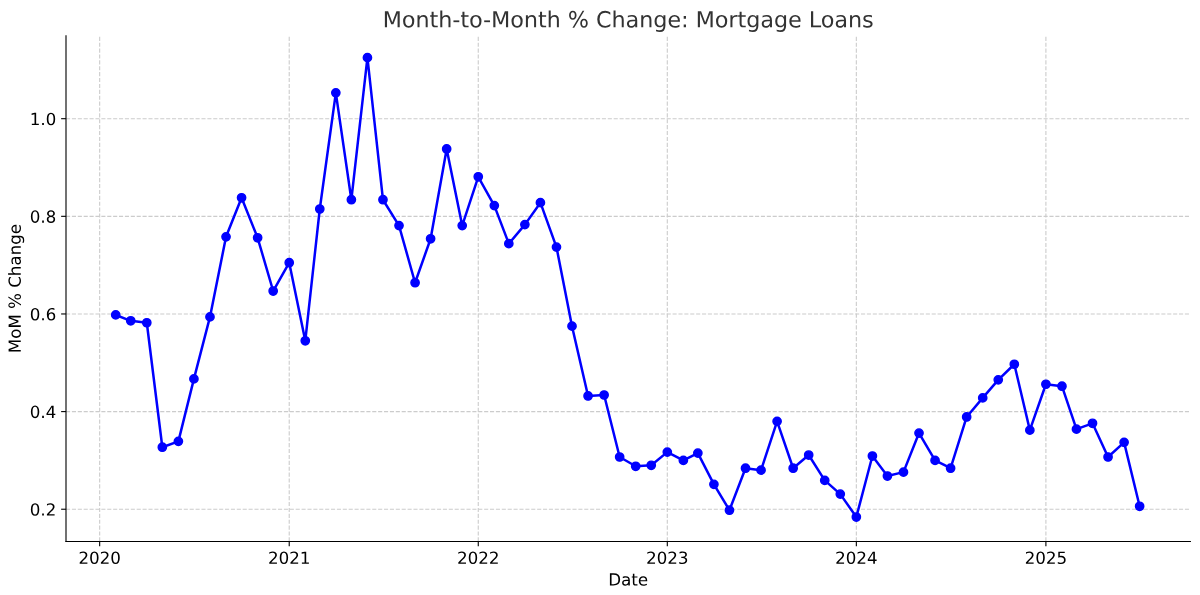 This screenshot has height=595, width=1200. What do you see at coordinates (478, 558) in the screenshot?
I see `x-tick-label: 2022` at bounding box center [478, 558].